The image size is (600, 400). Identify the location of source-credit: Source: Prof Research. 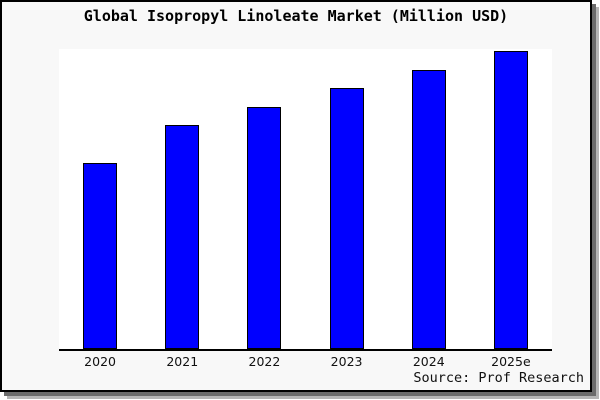
(498, 378).